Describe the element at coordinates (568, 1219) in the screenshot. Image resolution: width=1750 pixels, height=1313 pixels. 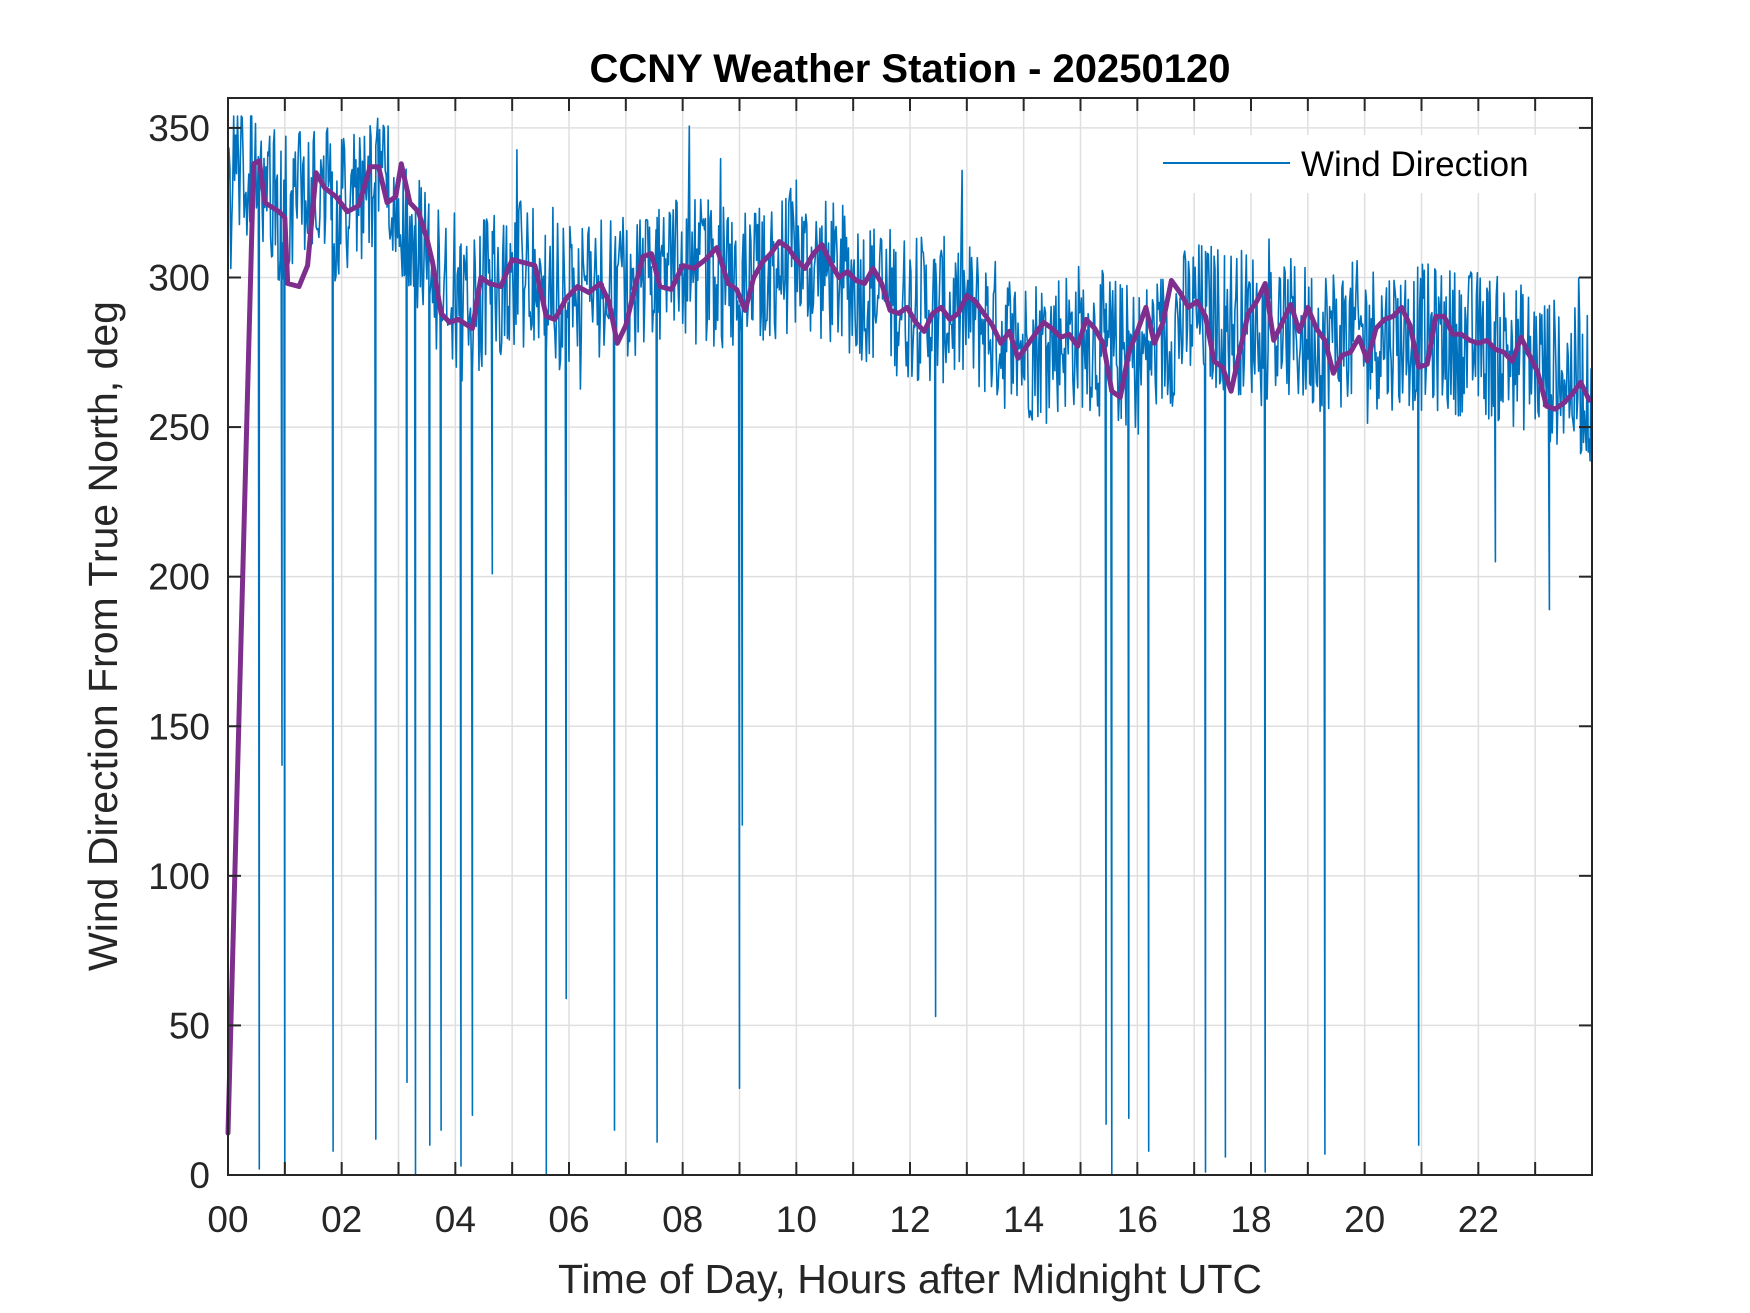
I see `x-tick-label: 06` at that location.